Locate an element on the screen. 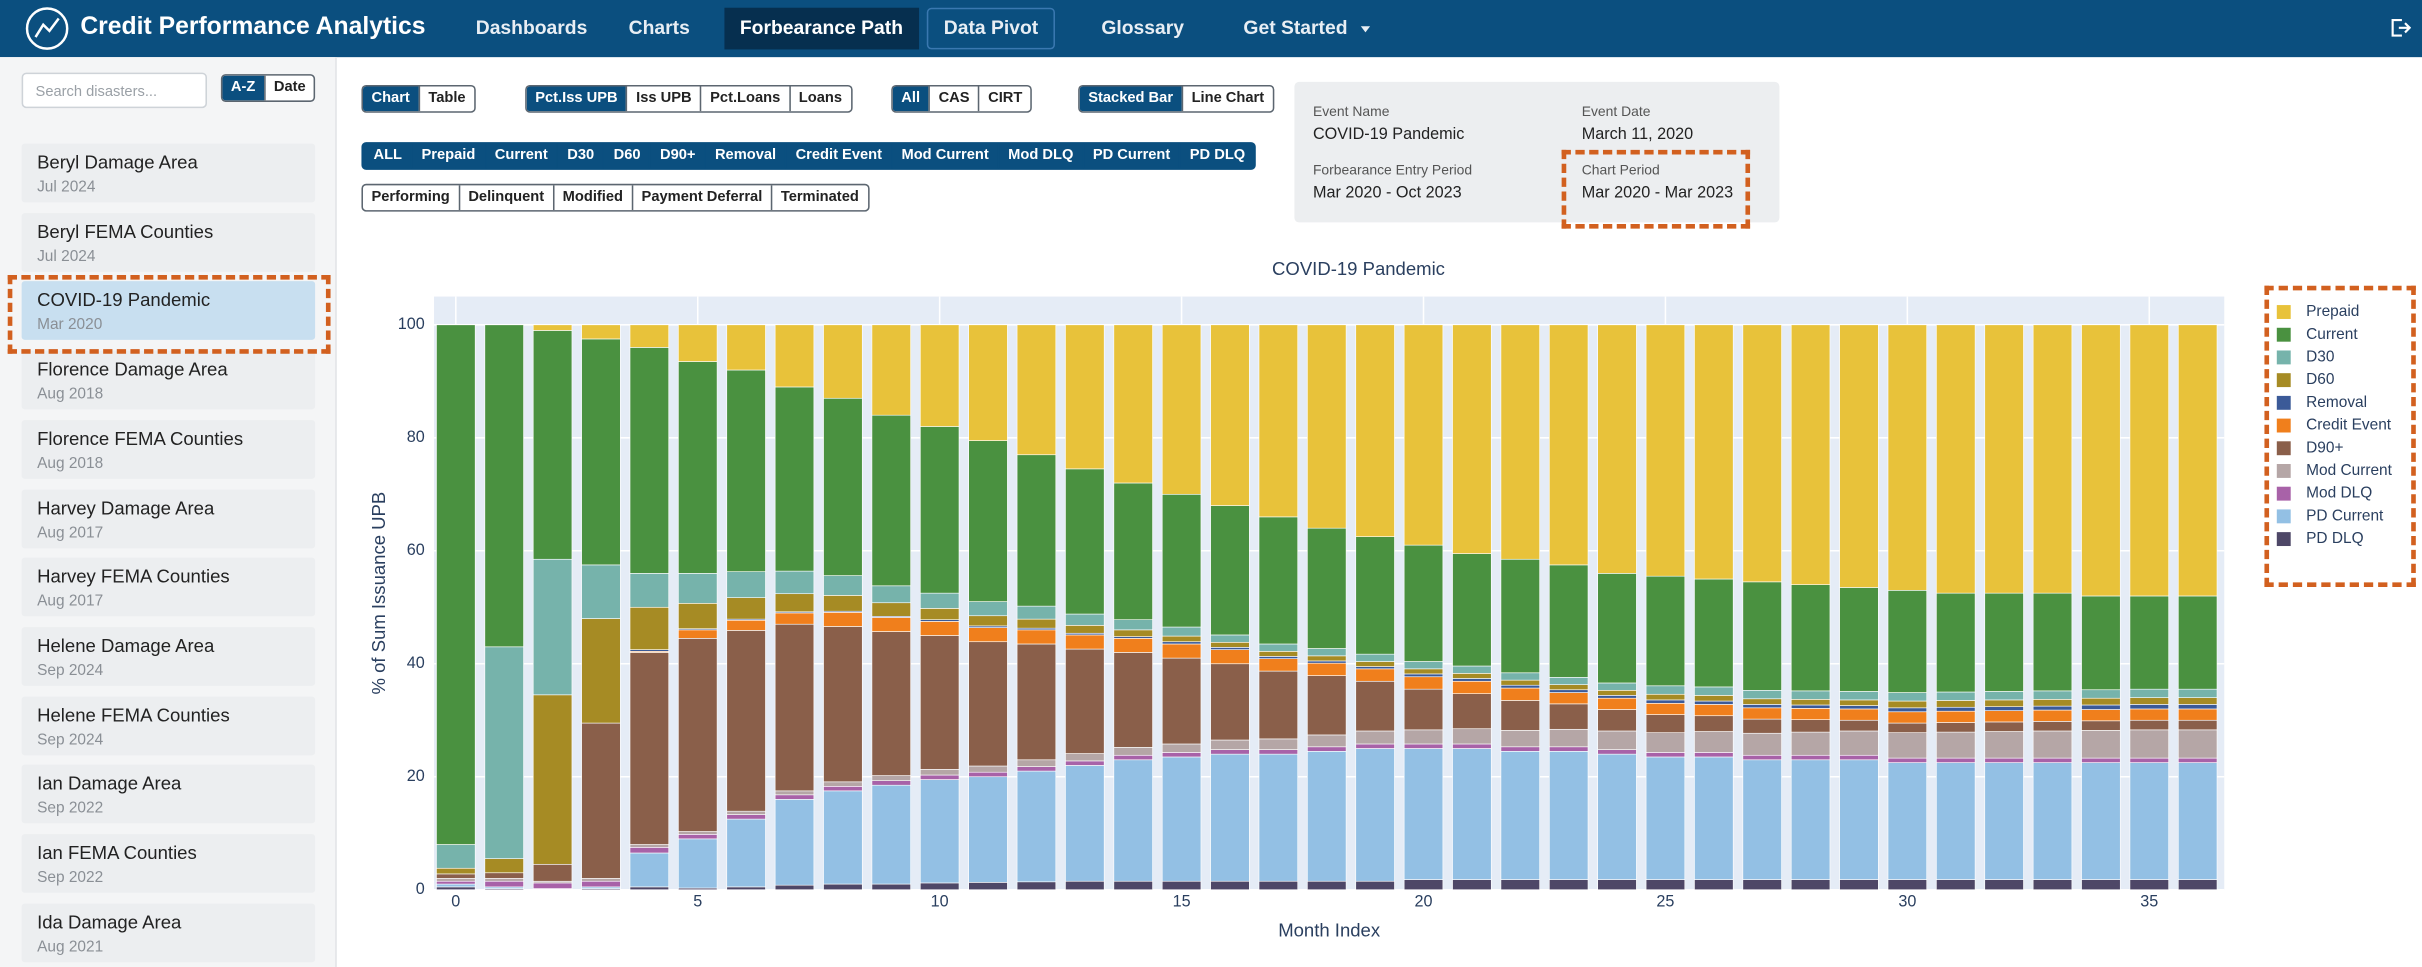 This screenshot has width=2422, height=967. toggle-button: Line Chart is located at coordinates (1227, 99).